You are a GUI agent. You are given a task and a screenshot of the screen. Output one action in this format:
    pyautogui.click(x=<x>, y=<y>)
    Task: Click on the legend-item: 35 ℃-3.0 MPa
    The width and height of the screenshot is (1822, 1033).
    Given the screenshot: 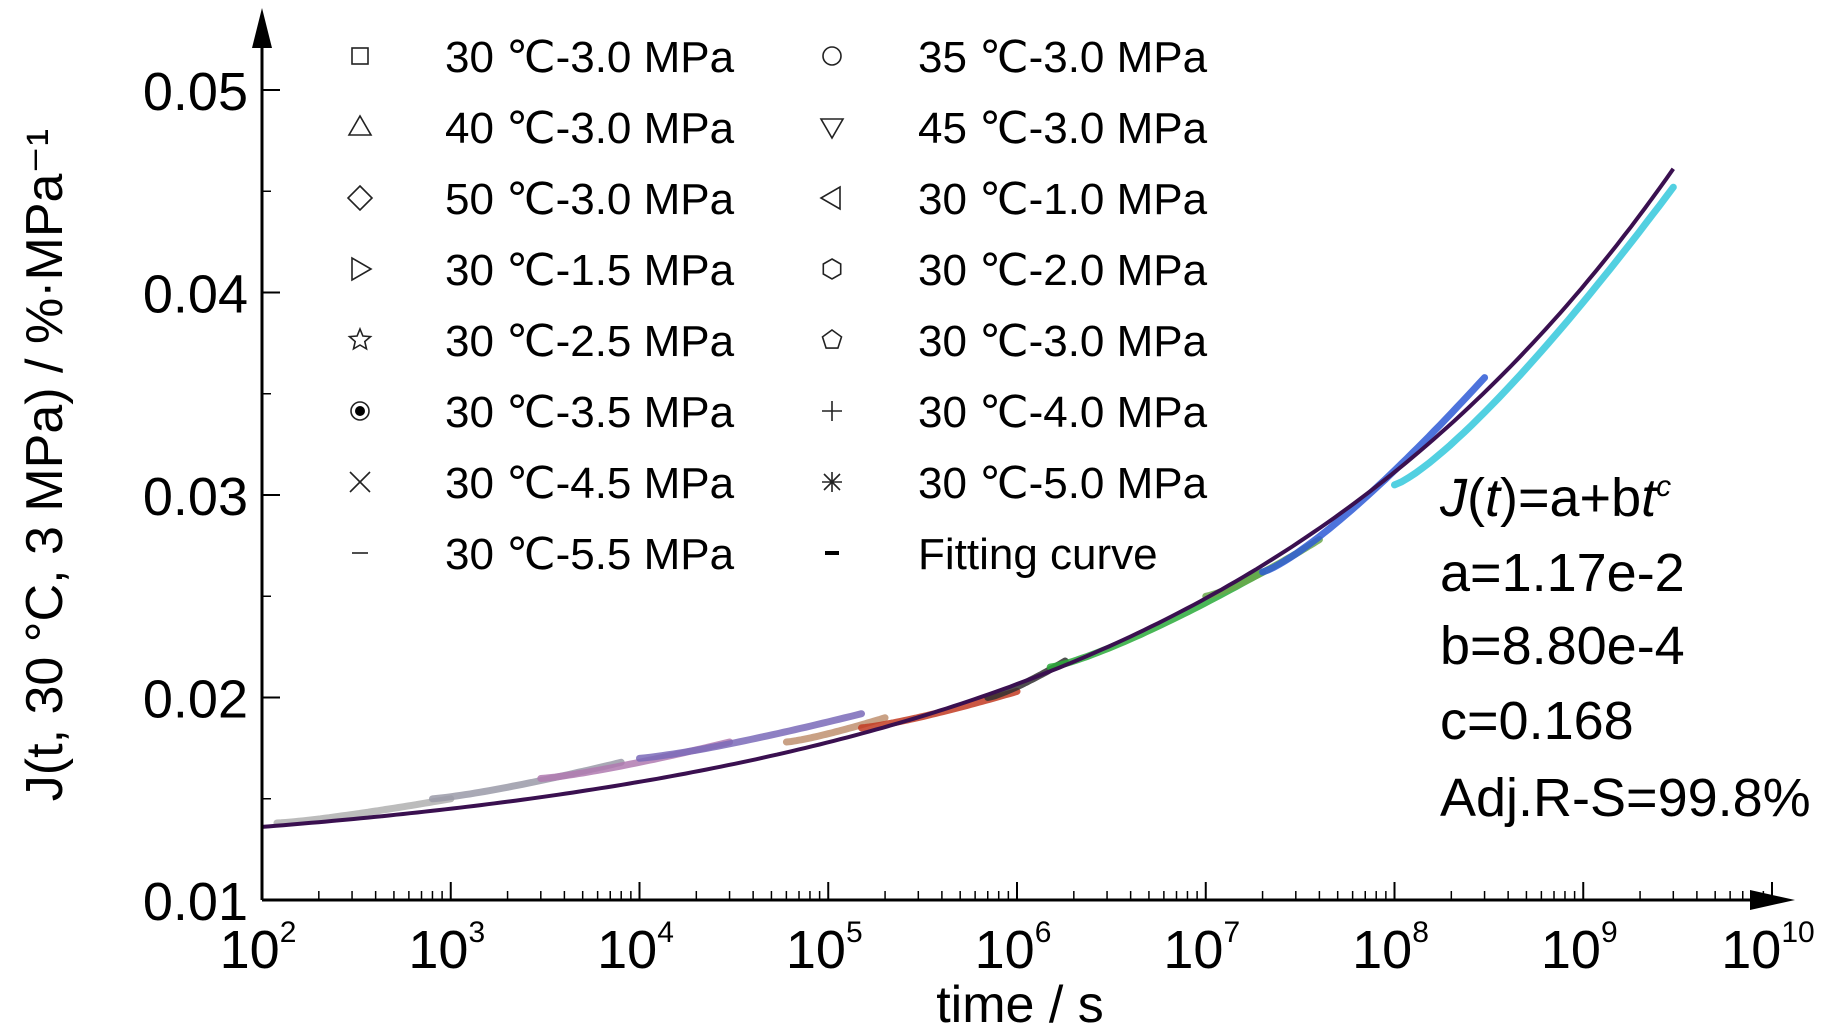 What is the action you would take?
    pyautogui.click(x=1015, y=57)
    